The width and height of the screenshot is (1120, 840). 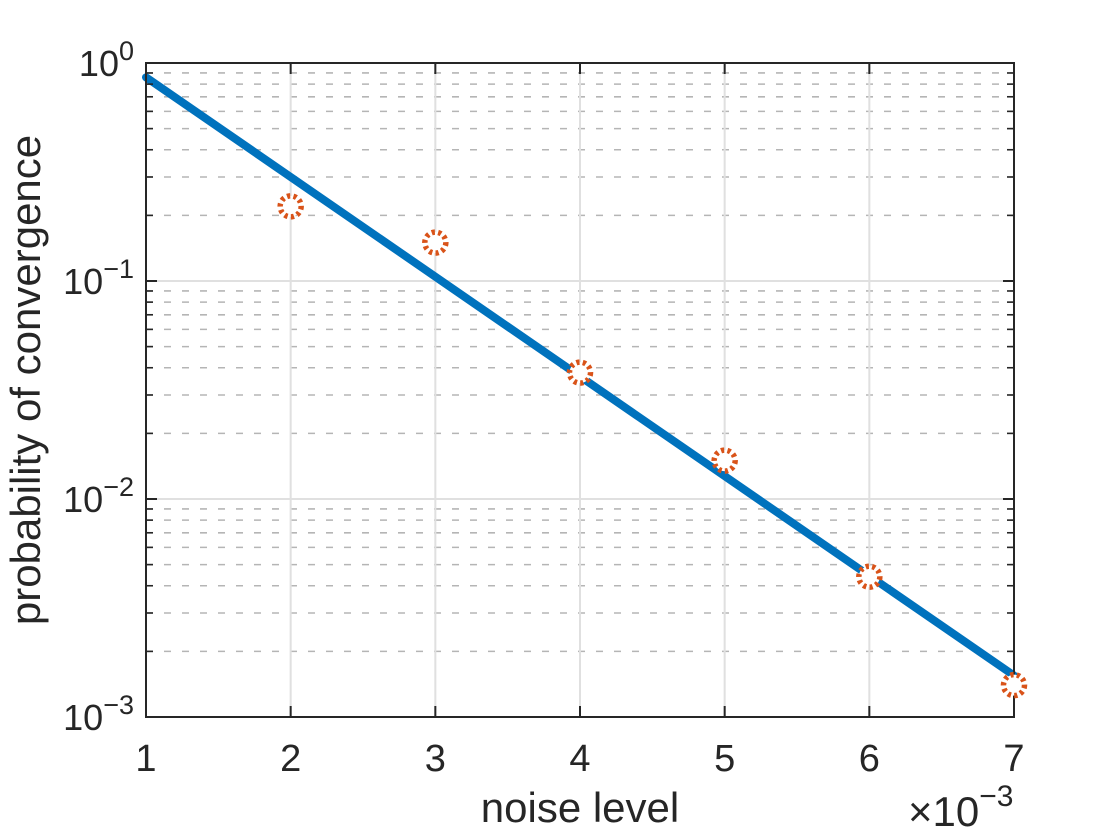 I want to click on x-tick-label: 3, so click(x=435, y=759).